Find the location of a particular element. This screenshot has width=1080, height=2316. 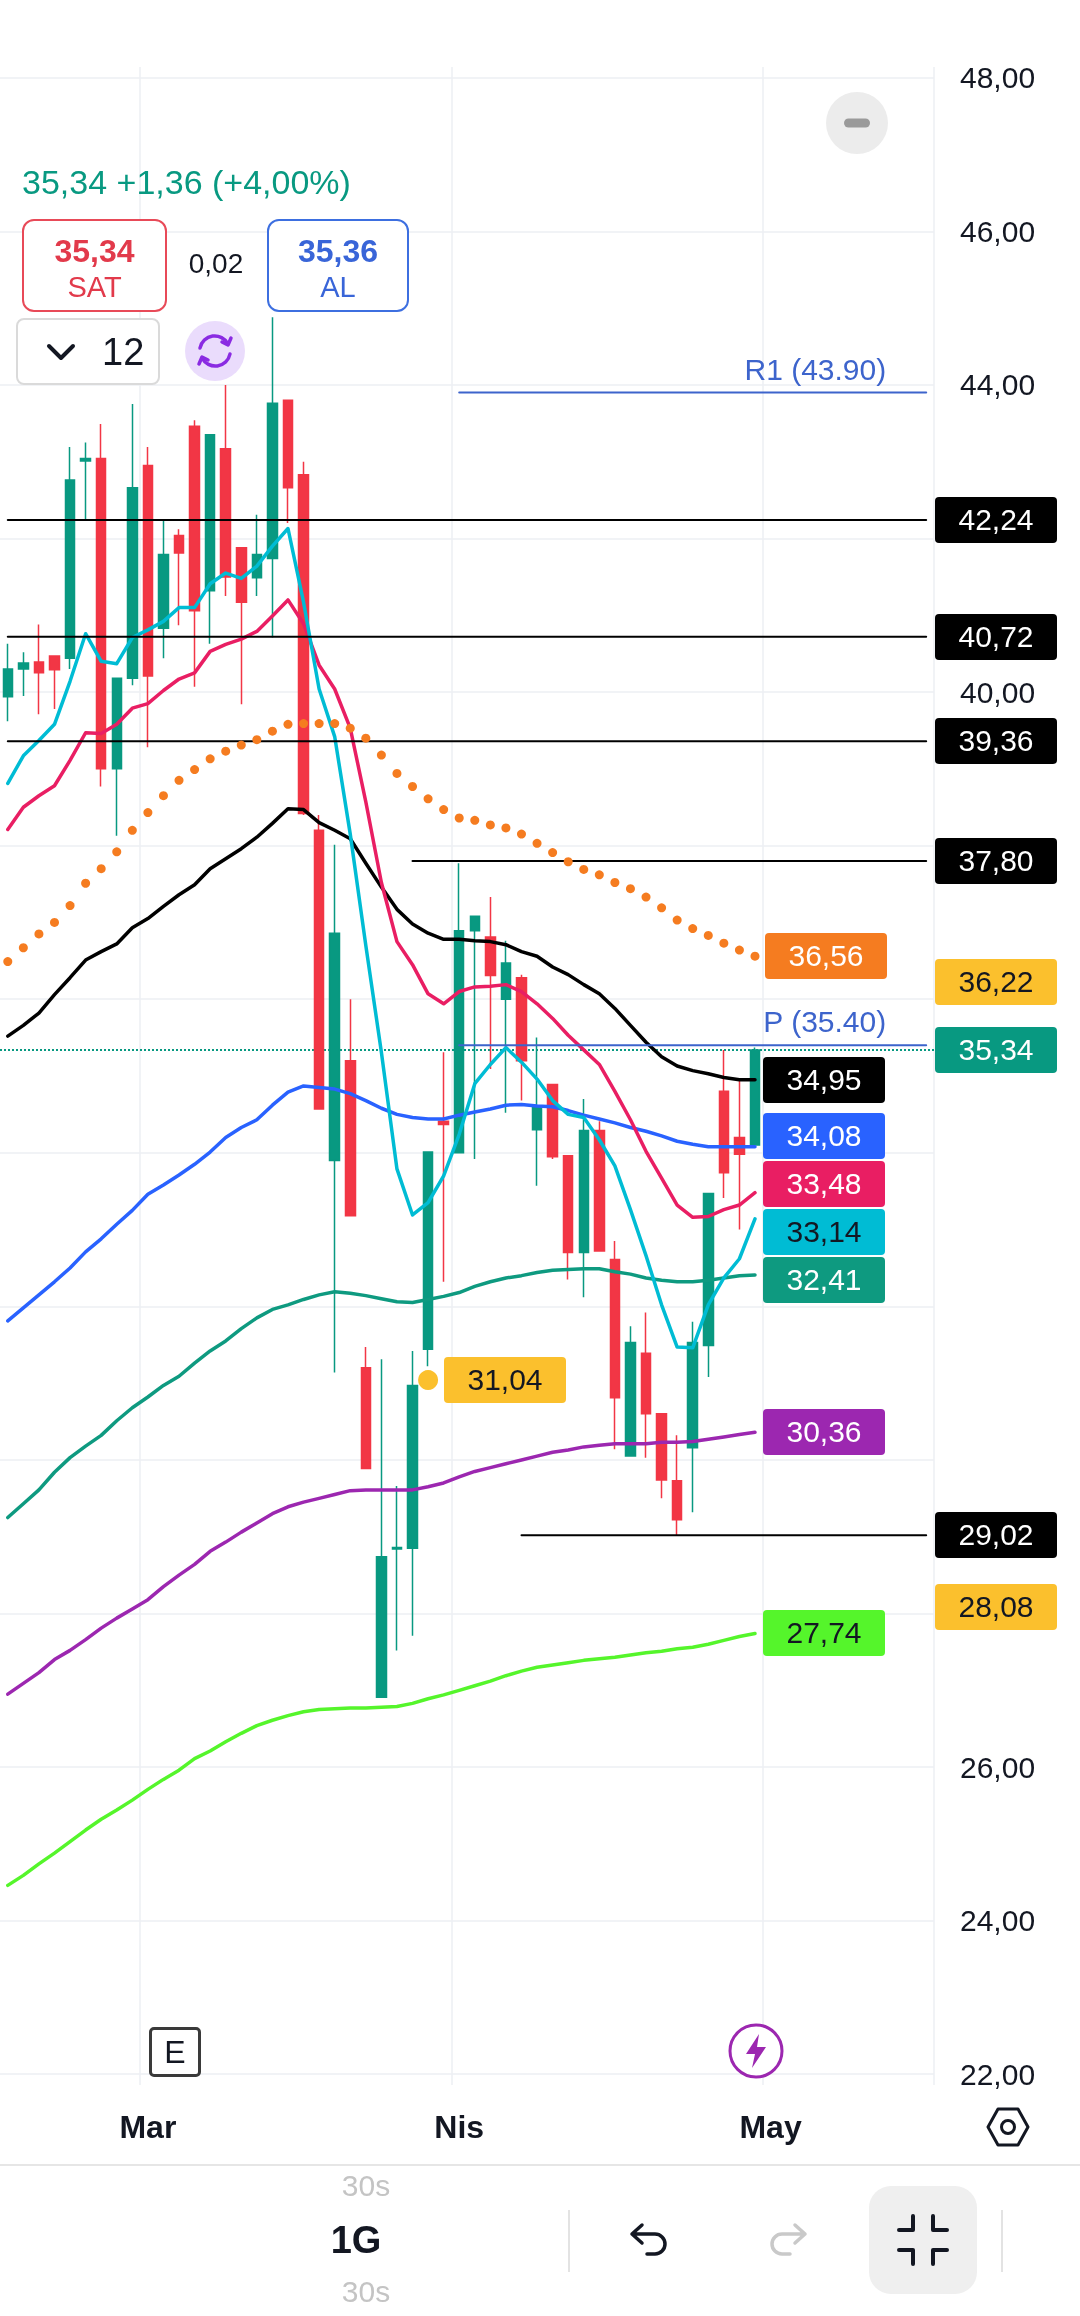

data-label: 32,41 is located at coordinates (824, 1280).